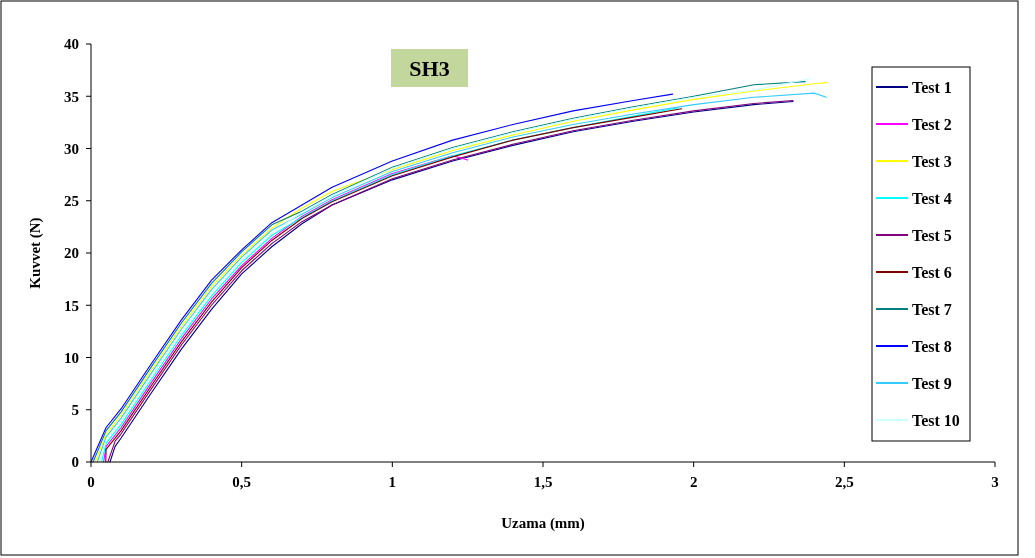  What do you see at coordinates (71, 253) in the screenshot?
I see `y-tick-label: 20` at bounding box center [71, 253].